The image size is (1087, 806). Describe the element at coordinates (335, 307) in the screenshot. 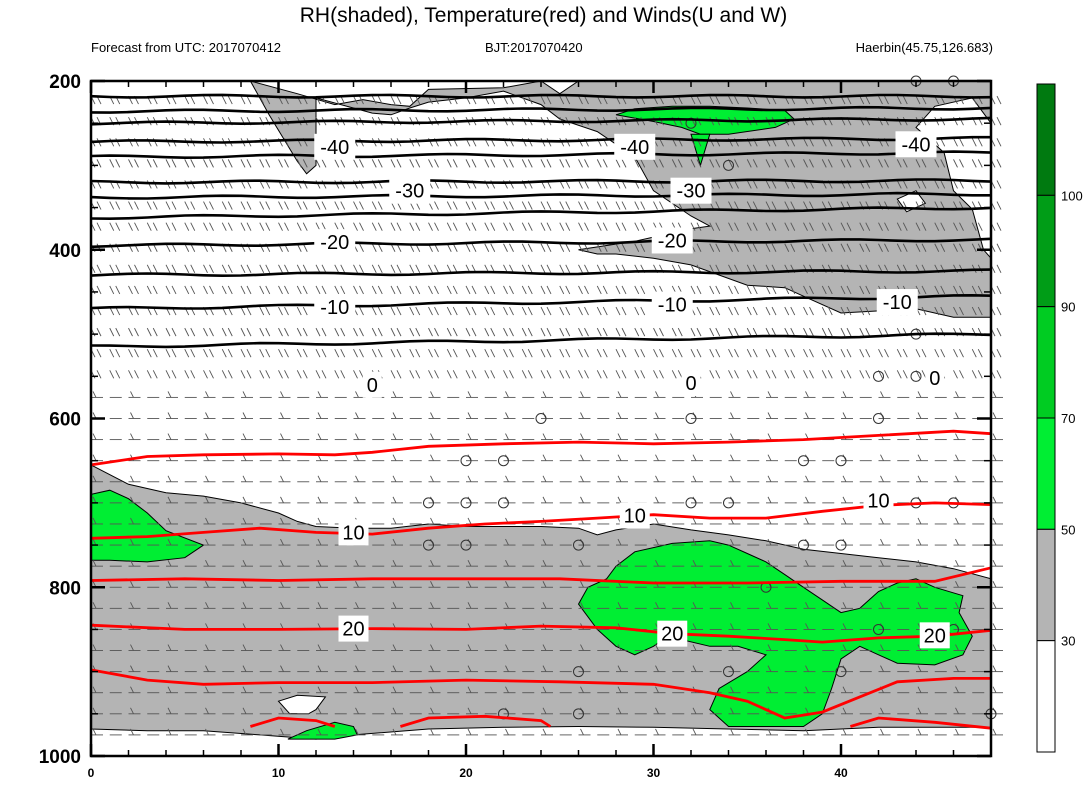

I see `contour-label-black-bg` at that location.